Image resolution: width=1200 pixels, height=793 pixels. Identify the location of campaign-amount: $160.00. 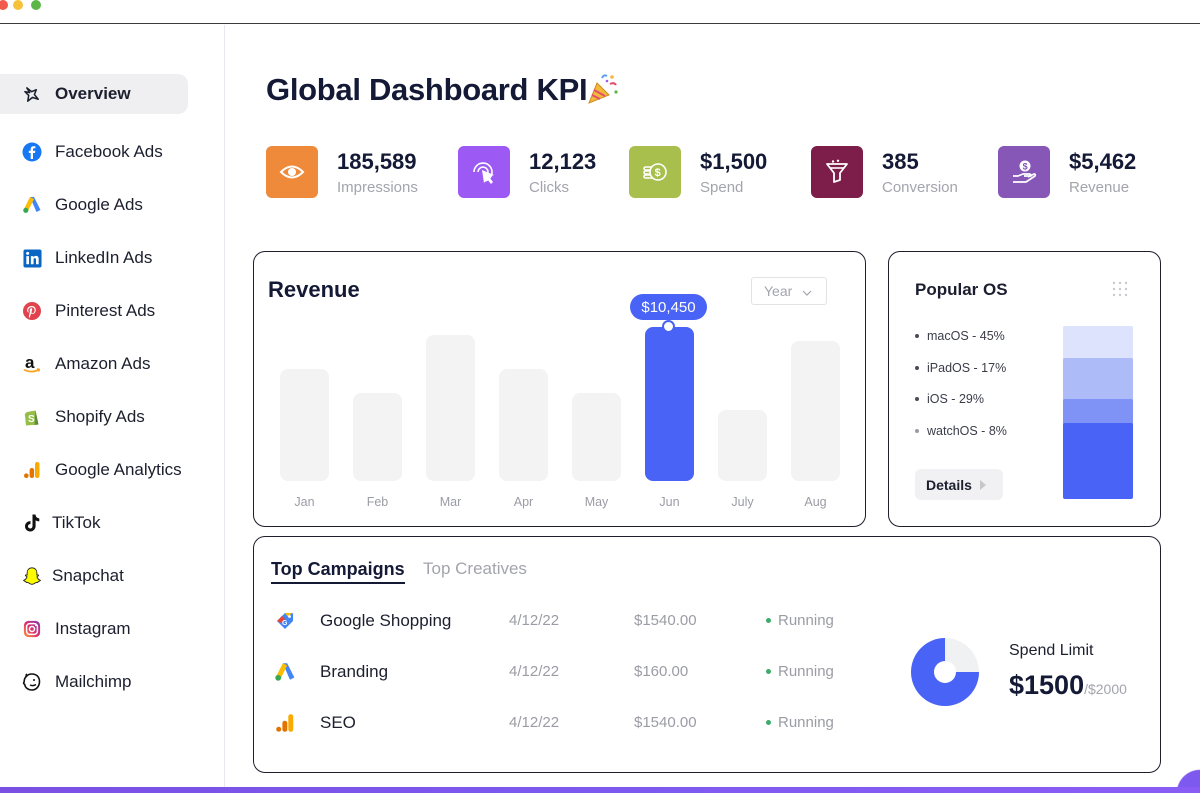
(661, 671).